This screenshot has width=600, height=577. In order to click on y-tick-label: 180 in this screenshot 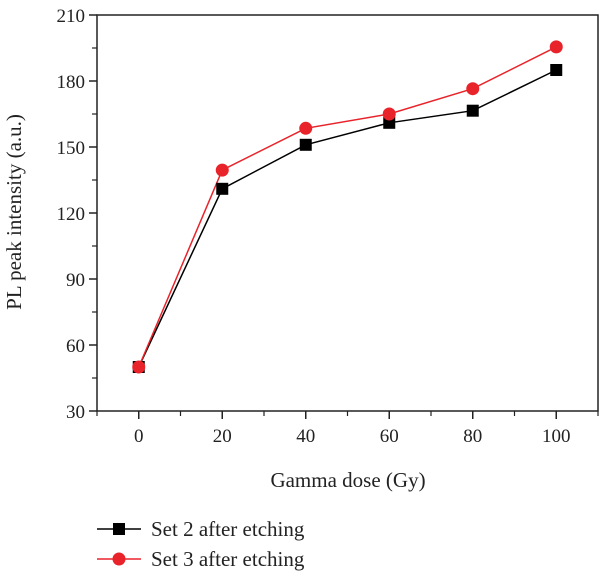, I will do `click(71, 82)`.